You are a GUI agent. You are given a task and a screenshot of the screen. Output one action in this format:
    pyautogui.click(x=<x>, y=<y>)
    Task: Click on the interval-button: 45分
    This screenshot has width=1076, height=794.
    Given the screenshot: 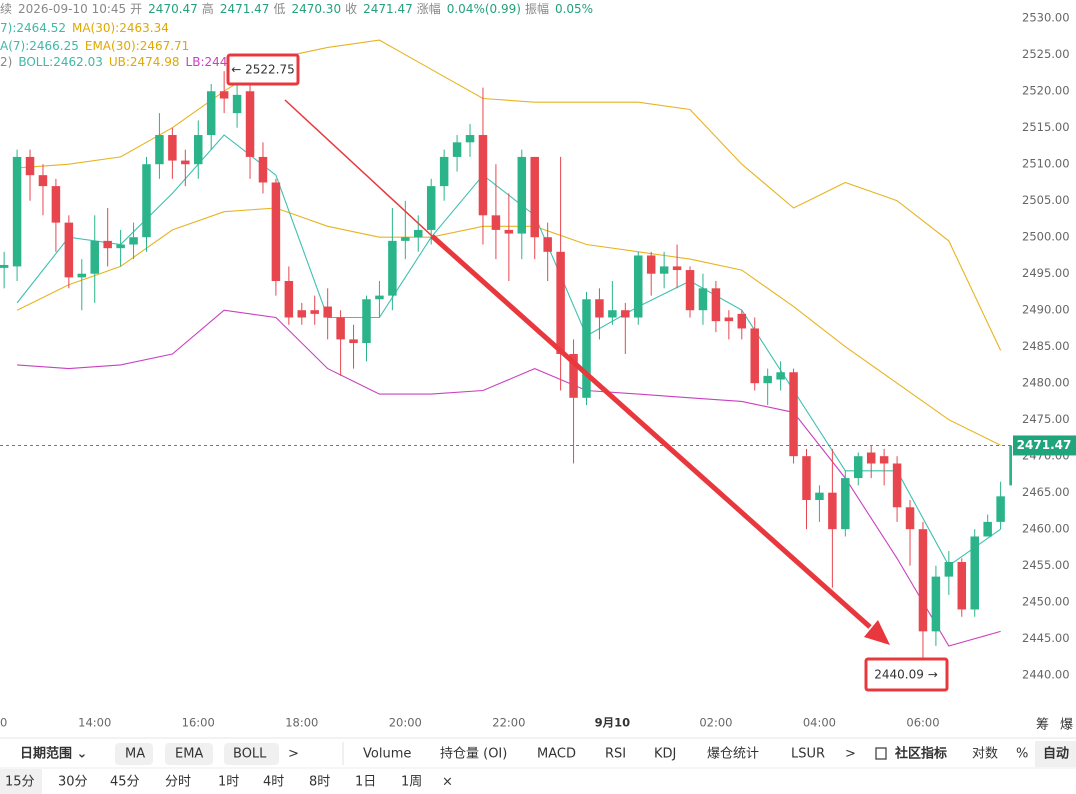 What is the action you would take?
    pyautogui.click(x=125, y=782)
    